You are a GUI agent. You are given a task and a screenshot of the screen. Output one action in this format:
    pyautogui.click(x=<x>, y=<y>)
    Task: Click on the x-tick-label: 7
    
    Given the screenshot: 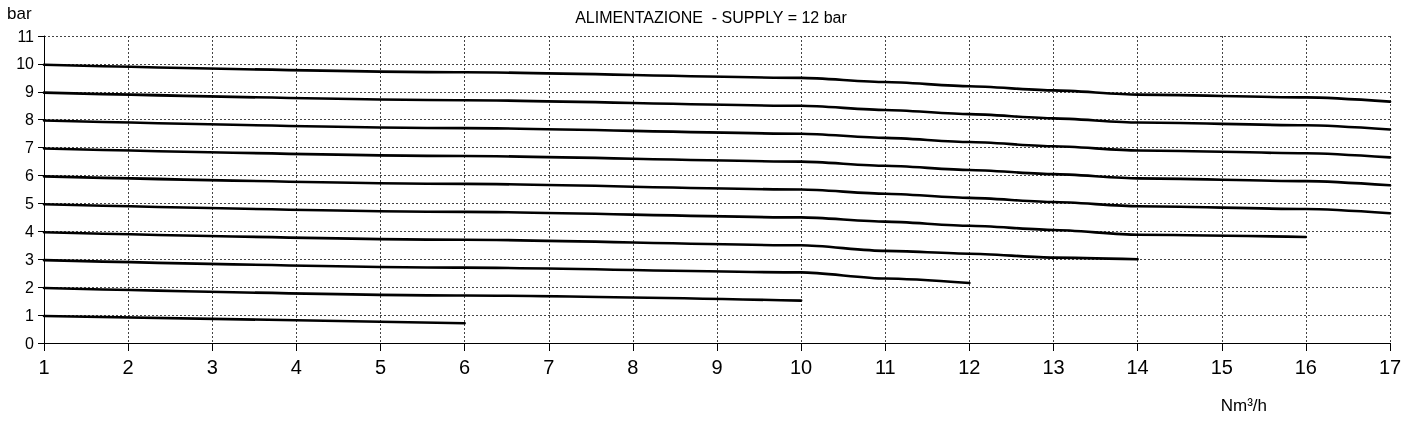 What is the action you would take?
    pyautogui.click(x=549, y=367)
    